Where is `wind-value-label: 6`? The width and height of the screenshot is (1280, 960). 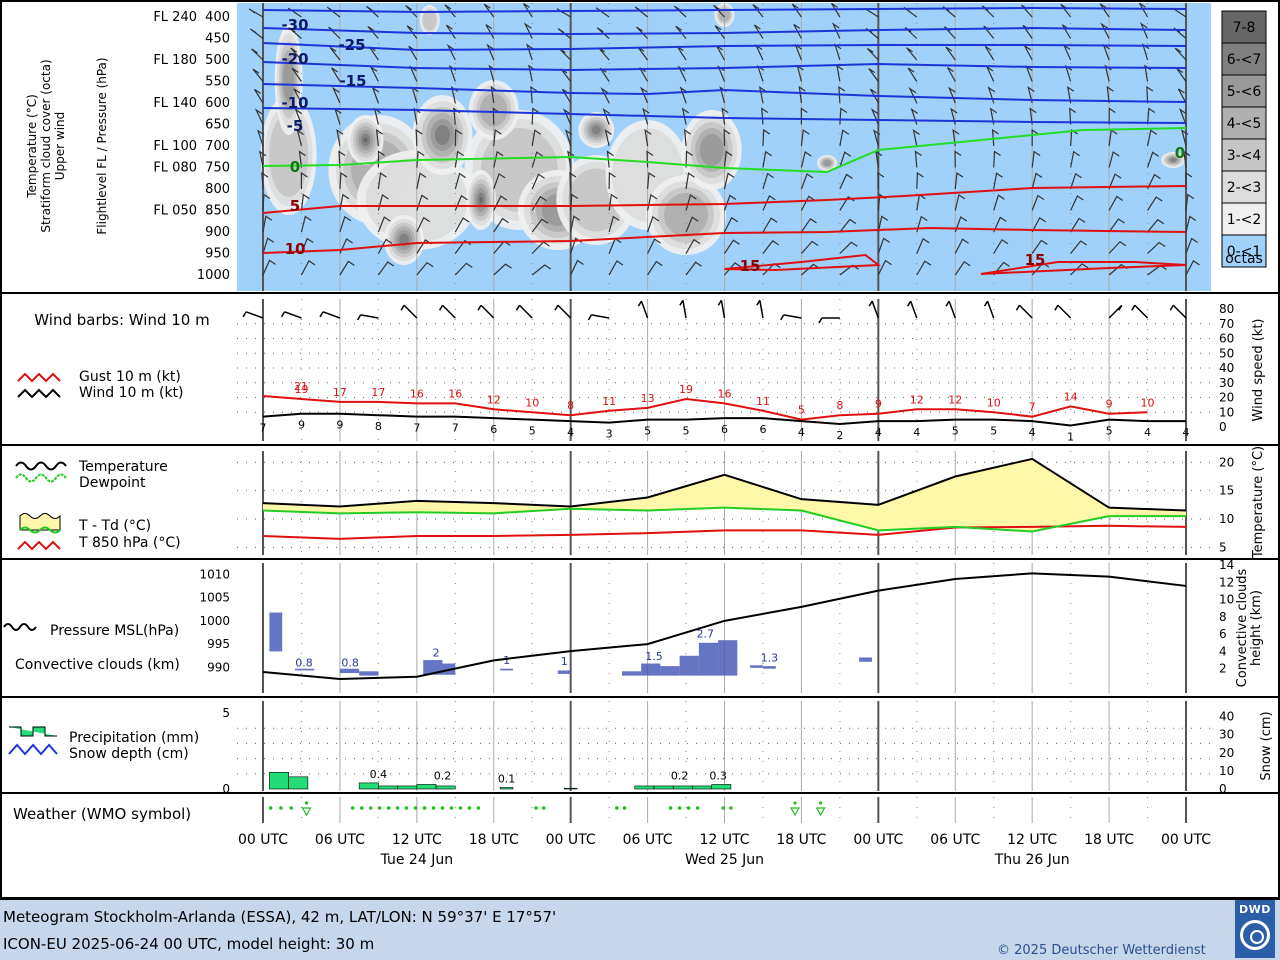 wind-value-label: 6 is located at coordinates (493, 429).